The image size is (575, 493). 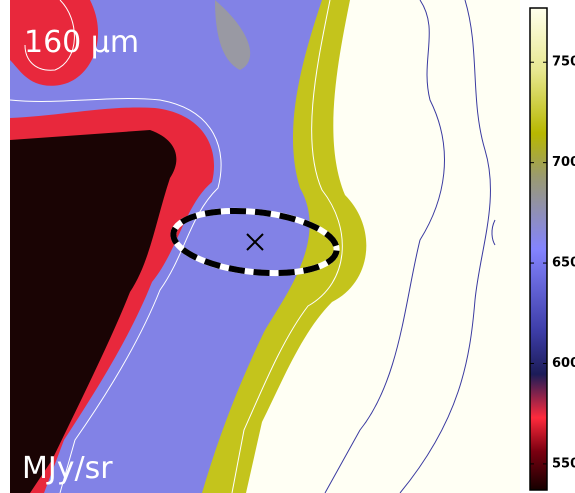 I want to click on source-marker, so click(x=255, y=242).